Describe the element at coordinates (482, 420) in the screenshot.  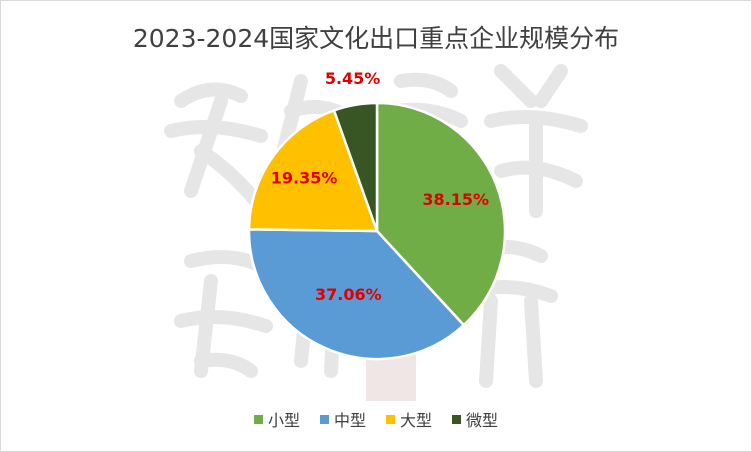
I see `legend-label: 微型` at that location.